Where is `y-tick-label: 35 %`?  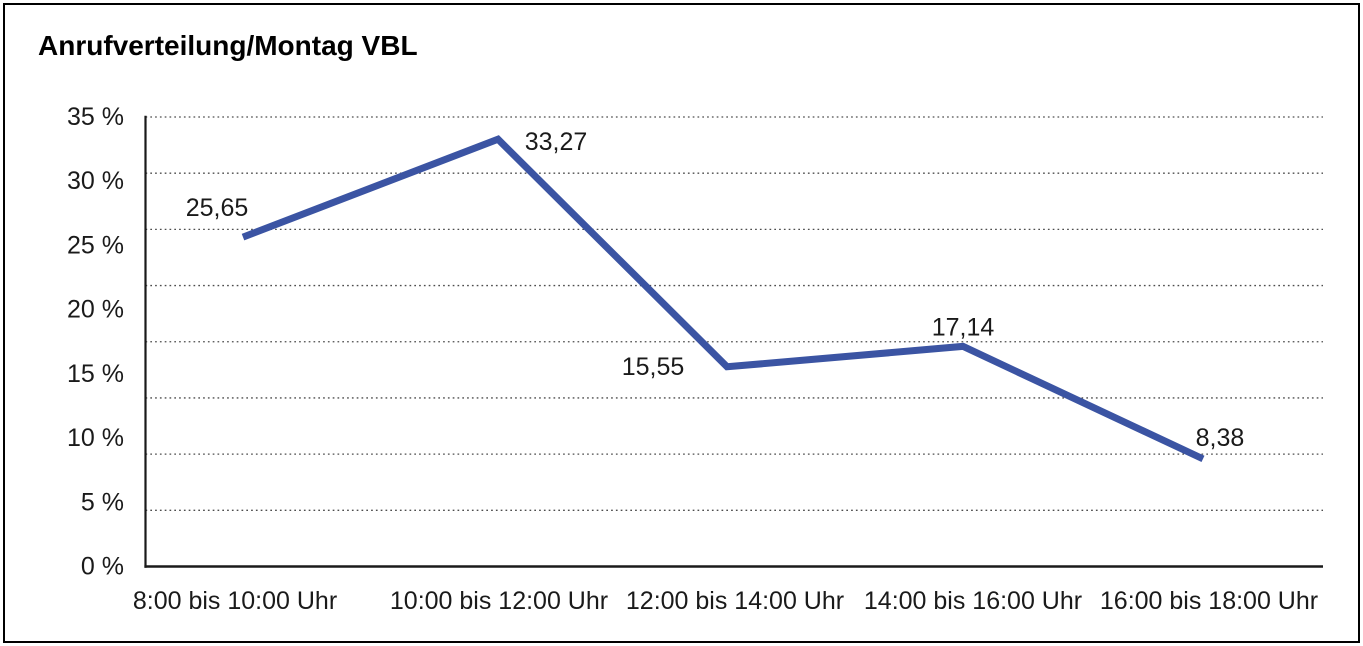
y-tick-label: 35 % is located at coordinates (95, 117).